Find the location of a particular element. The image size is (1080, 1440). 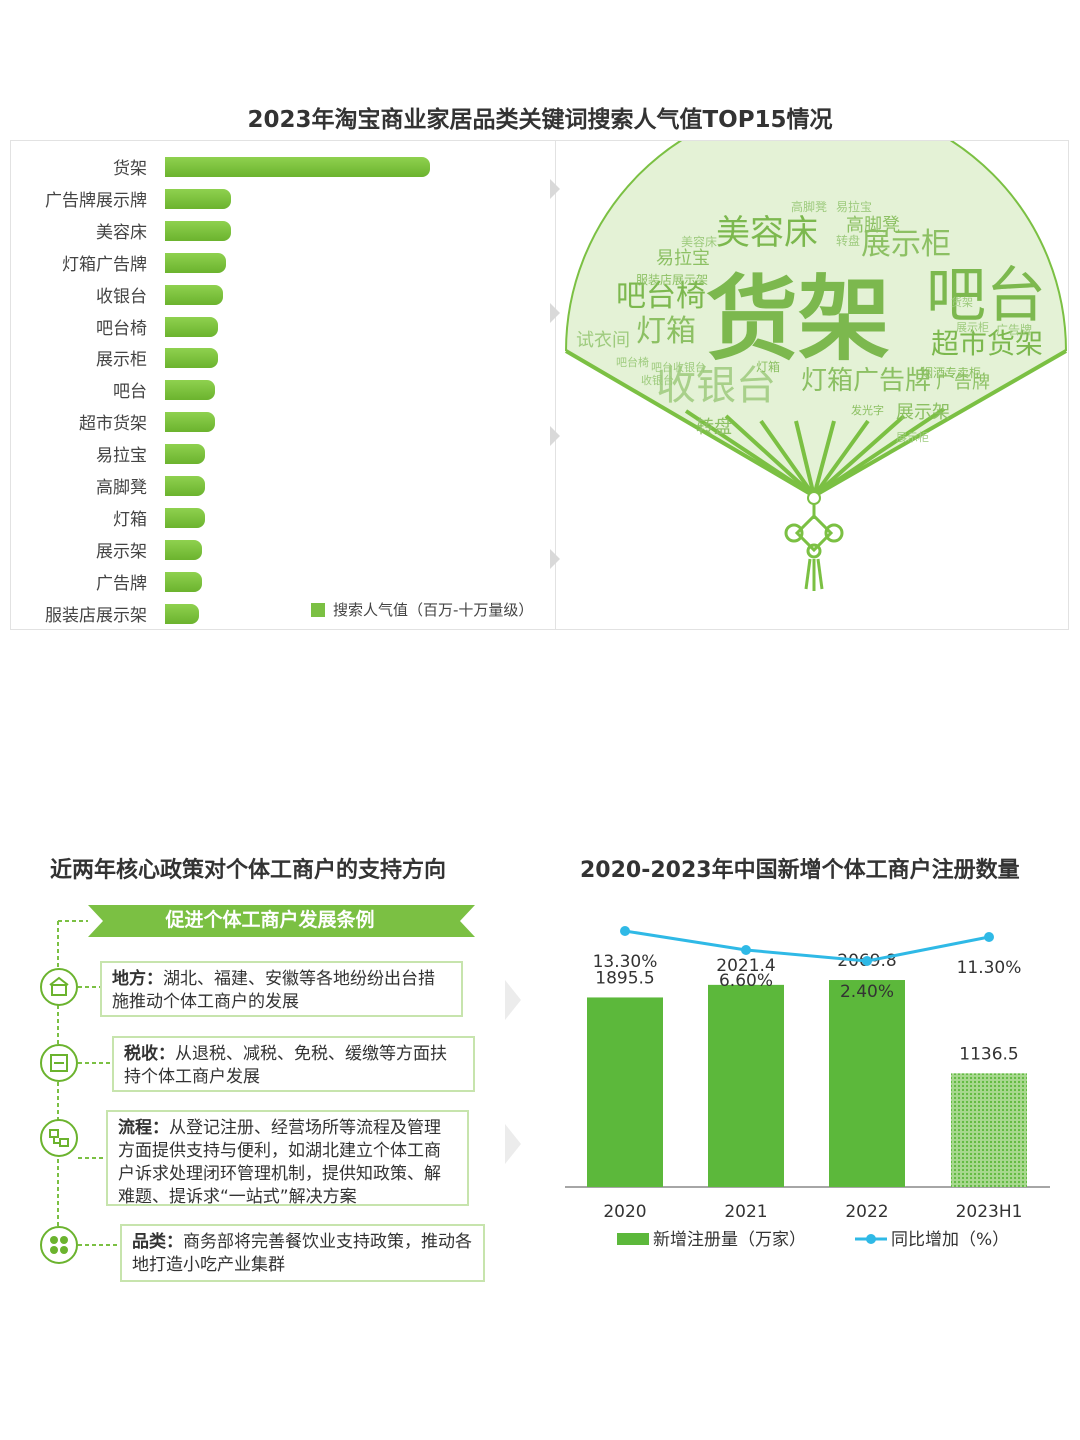

wordcloud-word: 灯箱 is located at coordinates (768, 366).